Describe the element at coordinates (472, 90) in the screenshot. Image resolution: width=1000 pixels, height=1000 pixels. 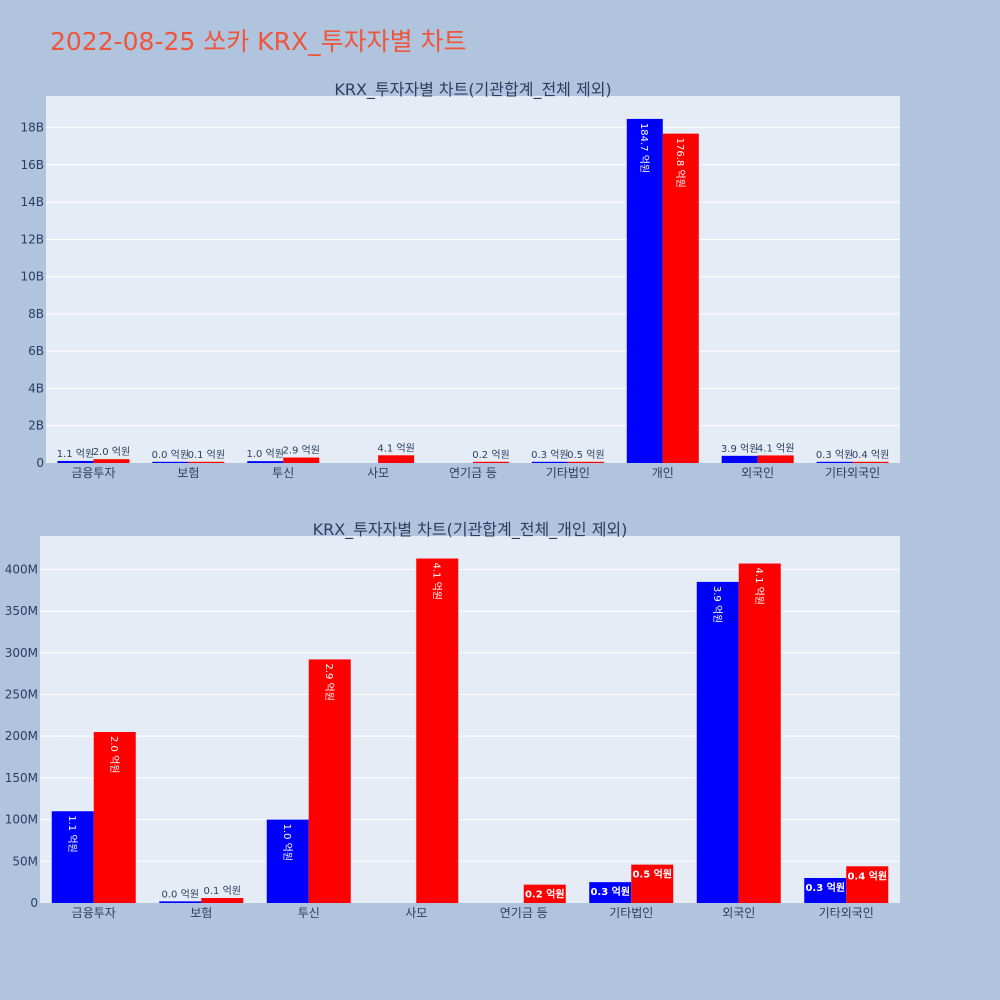
I see `chart-title: KRX_투자자별 차트(기관합계_전체 제외)` at that location.